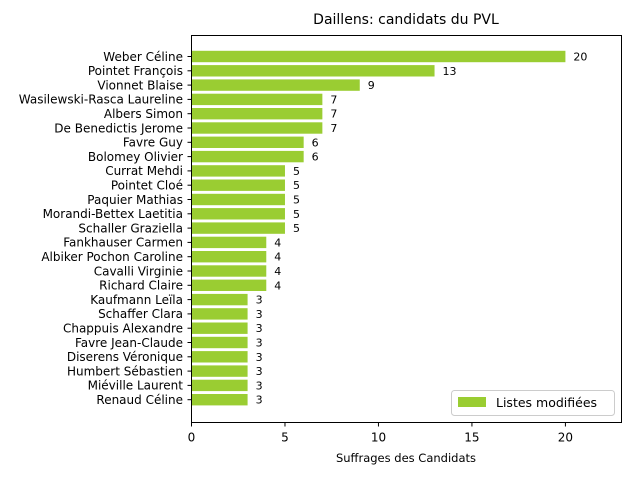 The width and height of the screenshot is (640, 480). I want to click on x-tick-label: 15, so click(471, 438).